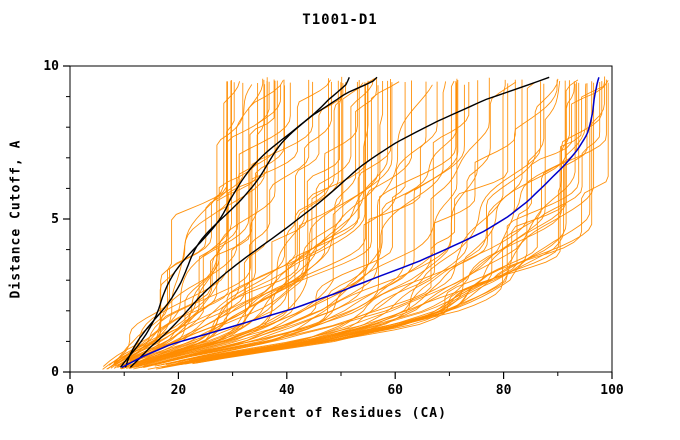 Image resolution: width=680 pixels, height=440 pixels. What do you see at coordinates (504, 390) in the screenshot?
I see `x-tick-label: 80` at bounding box center [504, 390].